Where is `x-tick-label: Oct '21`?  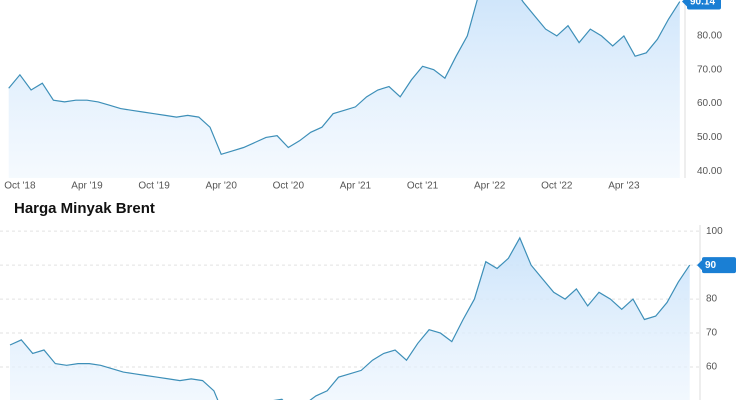
x-tick-label: Oct '21 is located at coordinates (423, 186).